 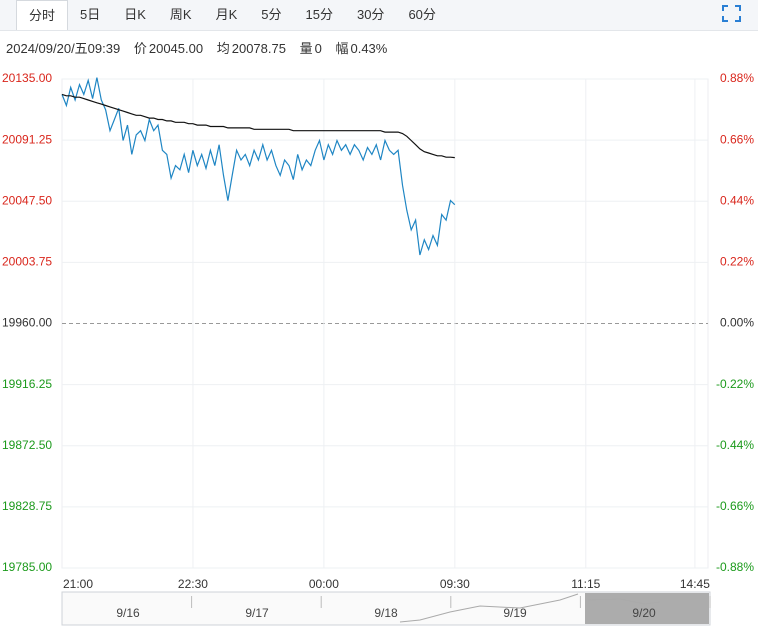 I want to click on chg-label: 幅, so click(x=342, y=48).